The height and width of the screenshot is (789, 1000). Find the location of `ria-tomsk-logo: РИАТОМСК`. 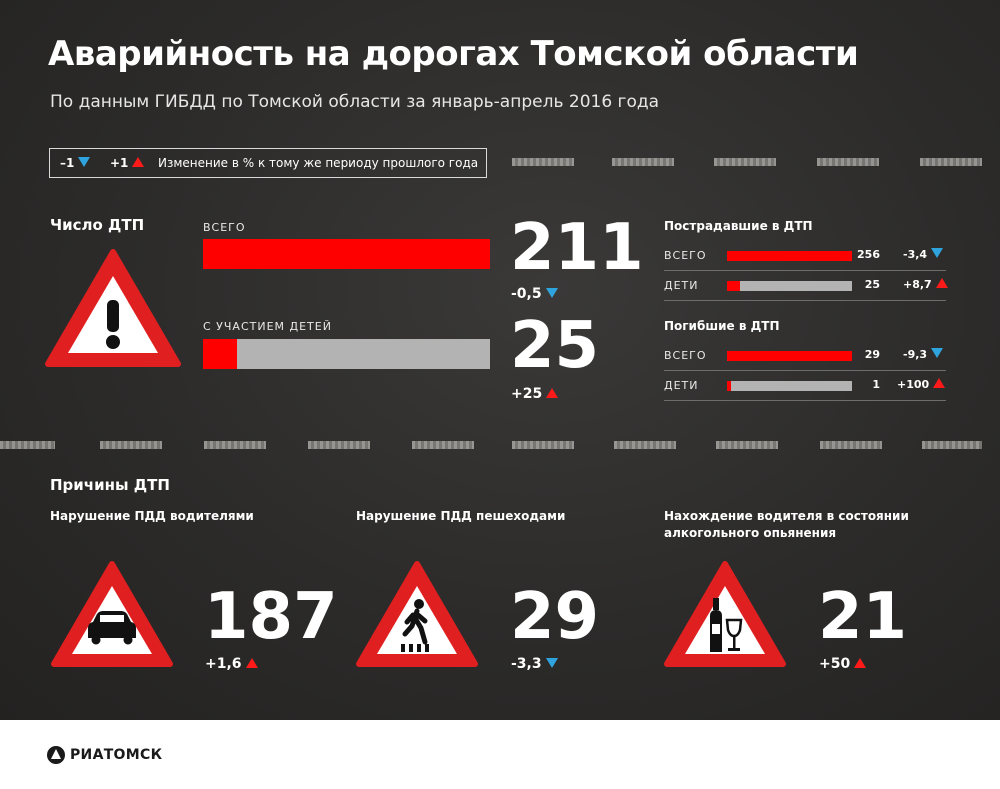

ria-tomsk-logo: РИАТОМСК is located at coordinates (104, 755).